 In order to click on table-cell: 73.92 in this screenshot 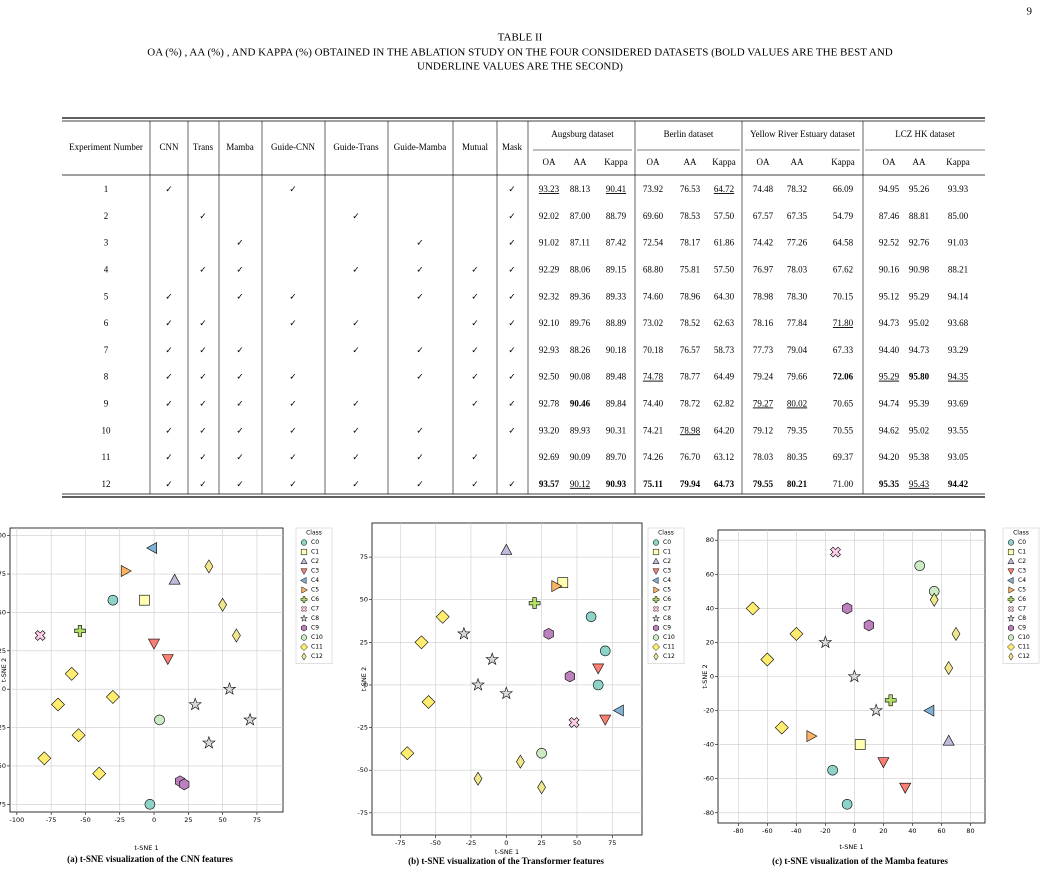, I will do `click(653, 189)`.